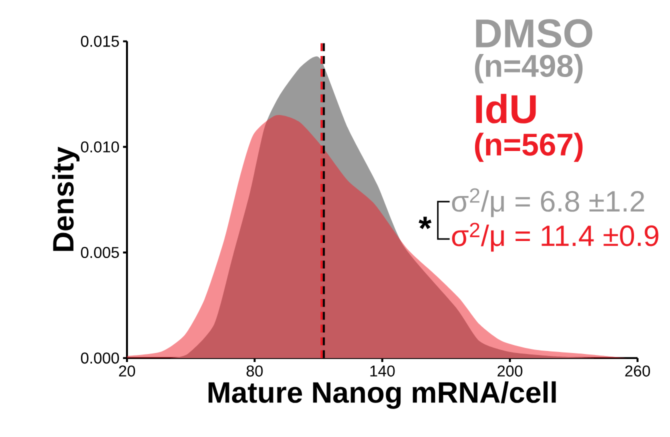 The height and width of the screenshot is (437, 670). Describe the element at coordinates (382, 371) in the screenshot. I see `x-tick-label: 140` at that location.